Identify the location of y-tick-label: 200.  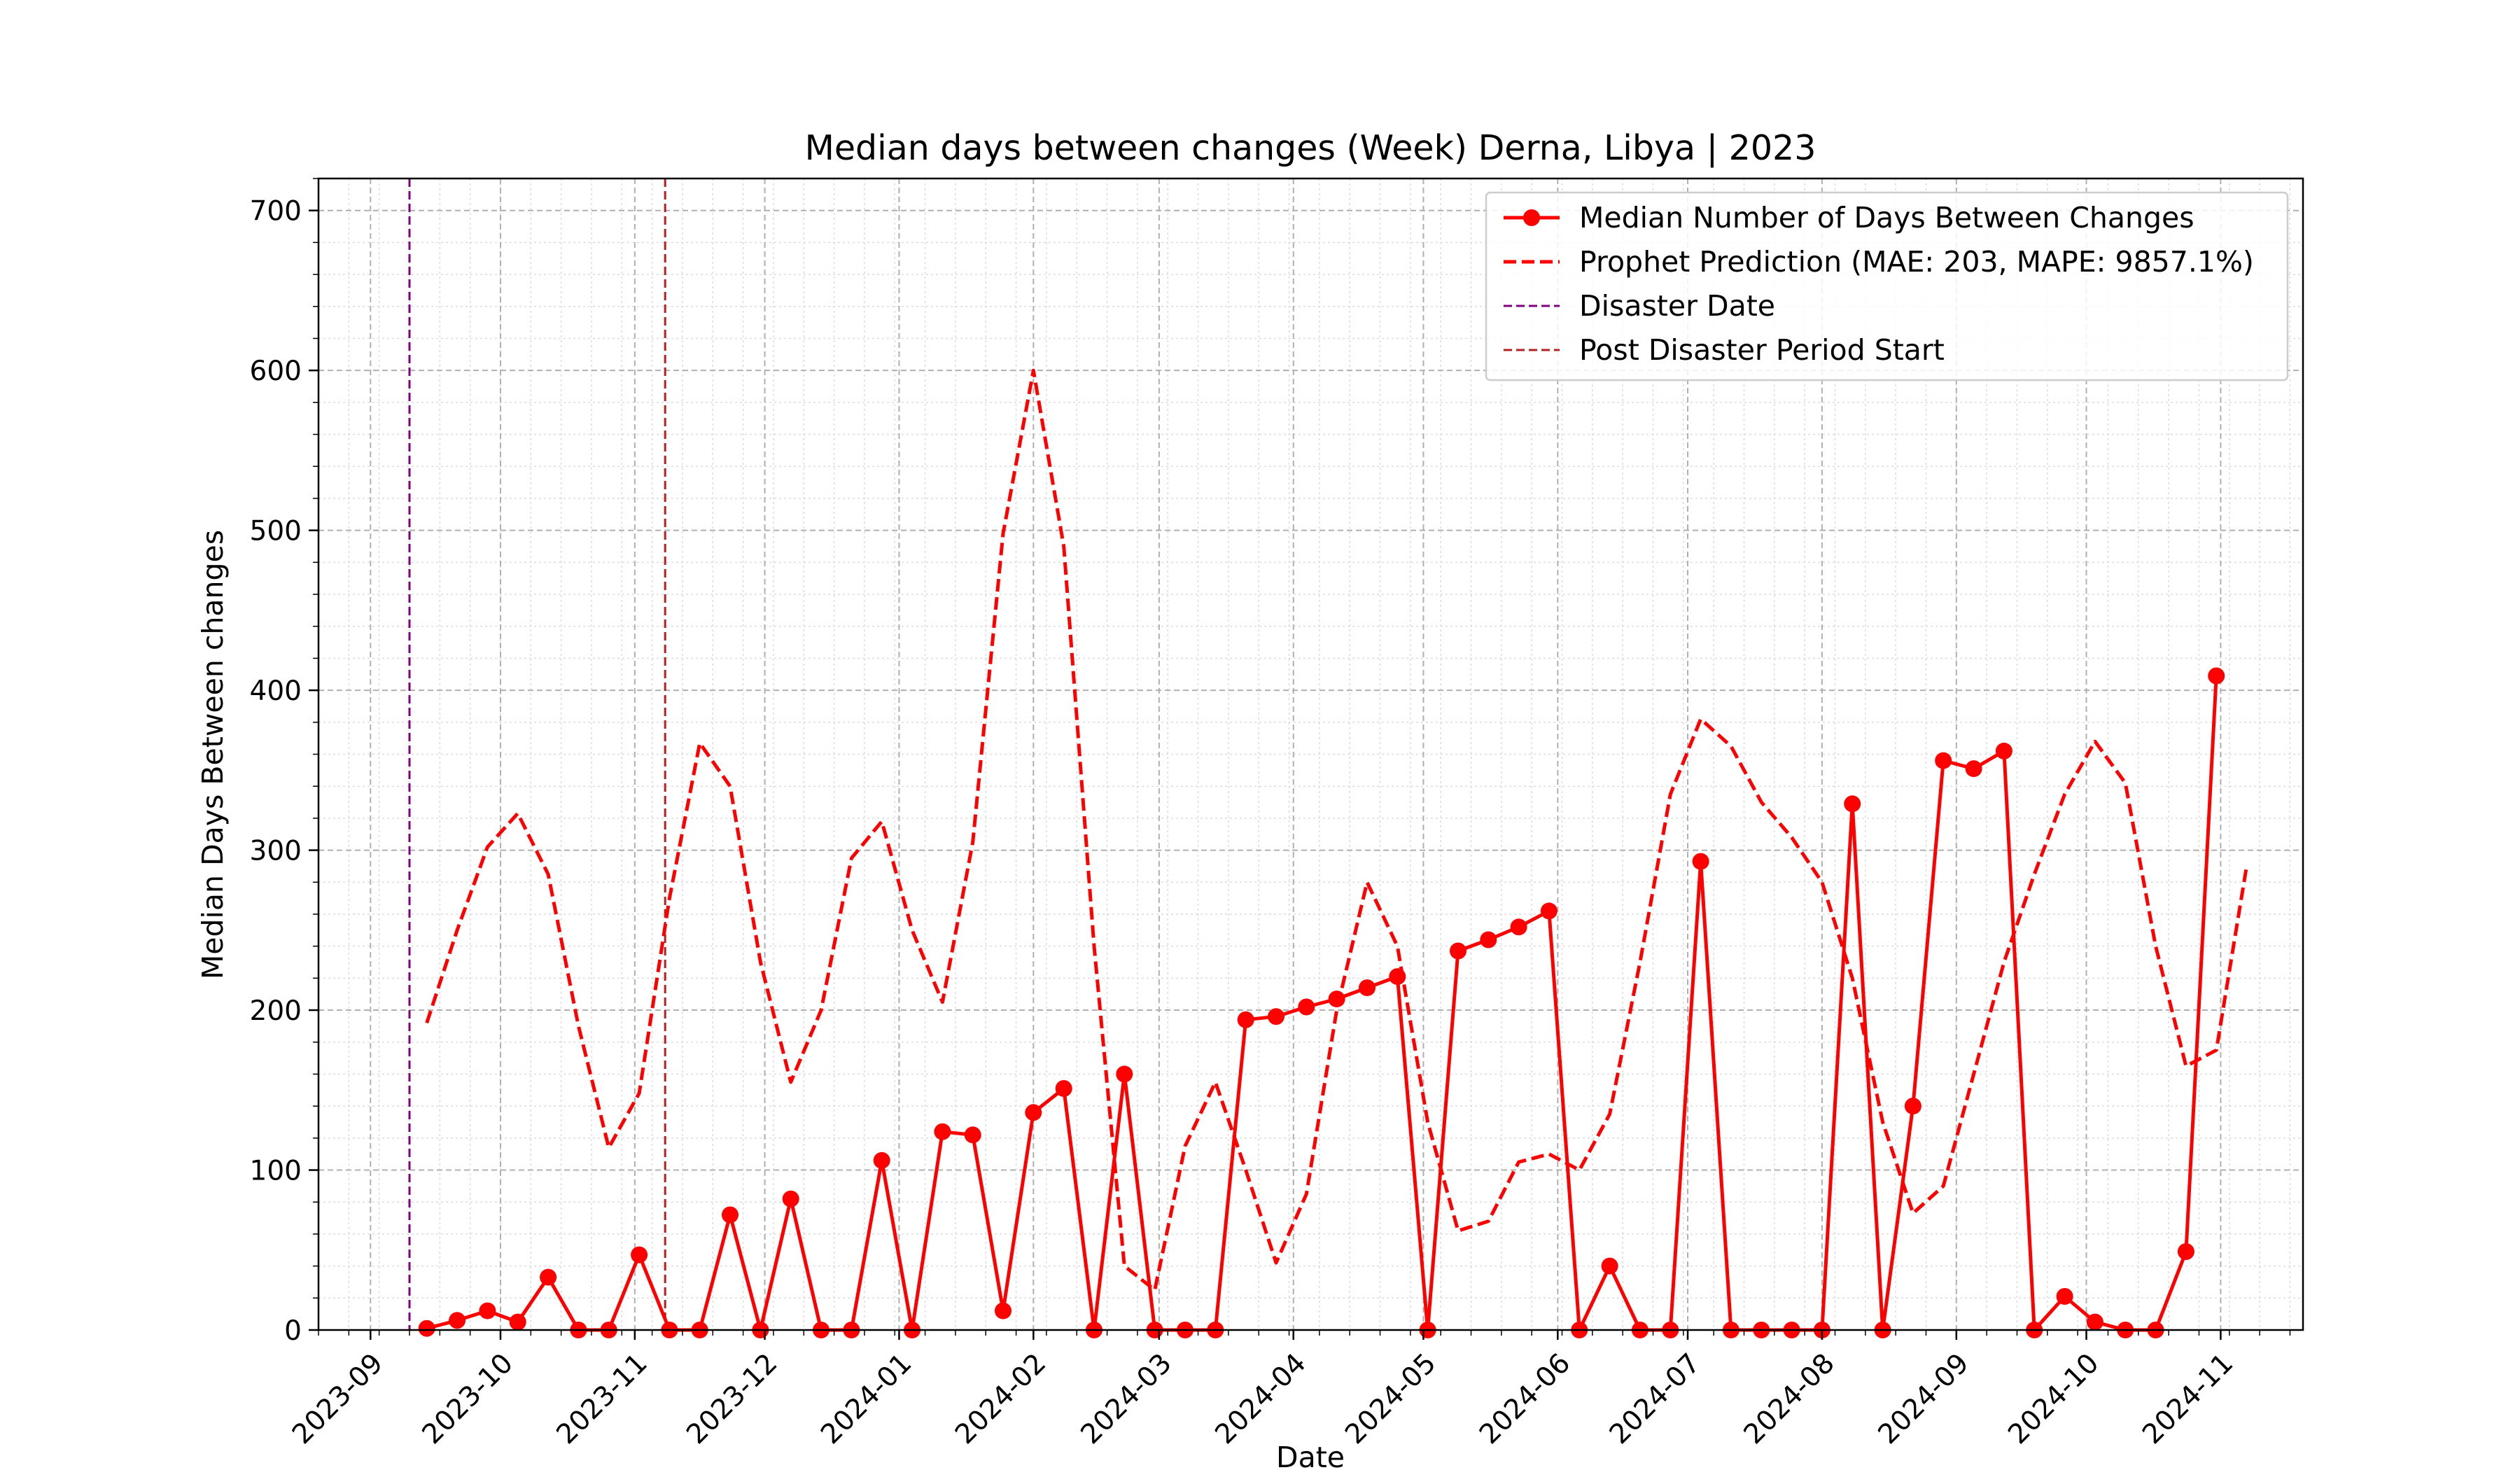
(276, 1011).